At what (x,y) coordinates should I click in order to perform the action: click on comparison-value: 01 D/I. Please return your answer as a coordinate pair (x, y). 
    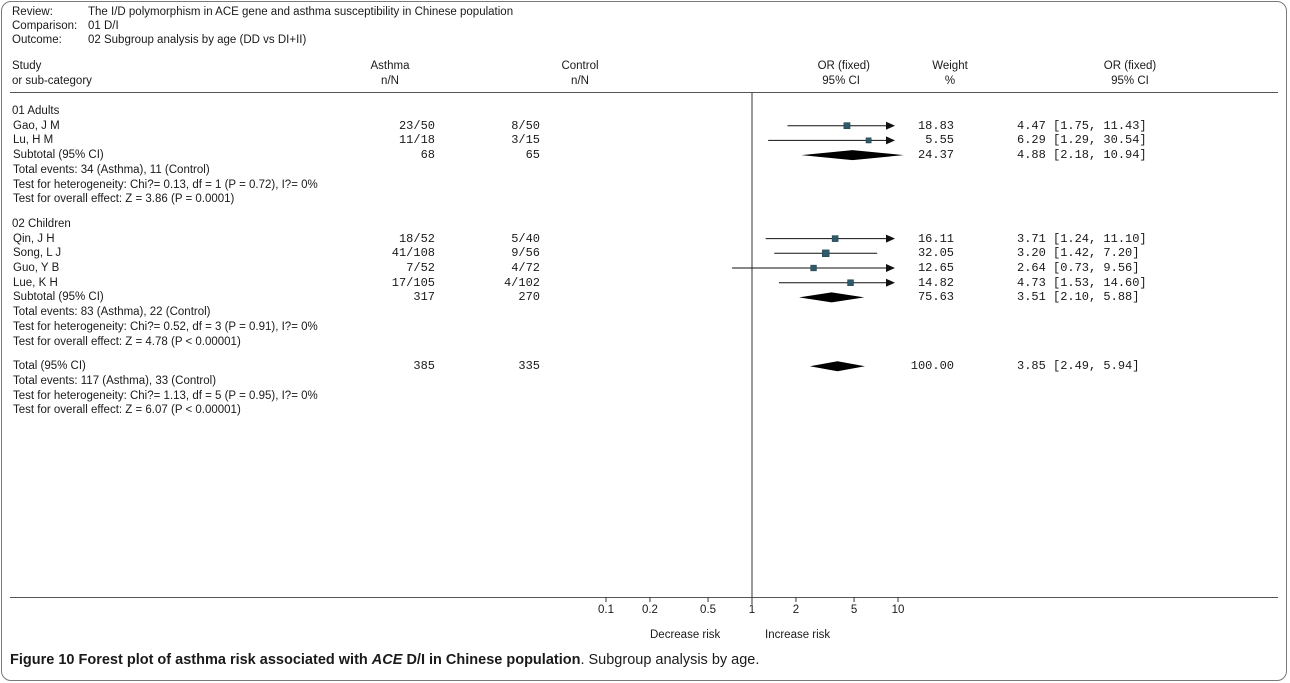
    Looking at the image, I should click on (103, 26).